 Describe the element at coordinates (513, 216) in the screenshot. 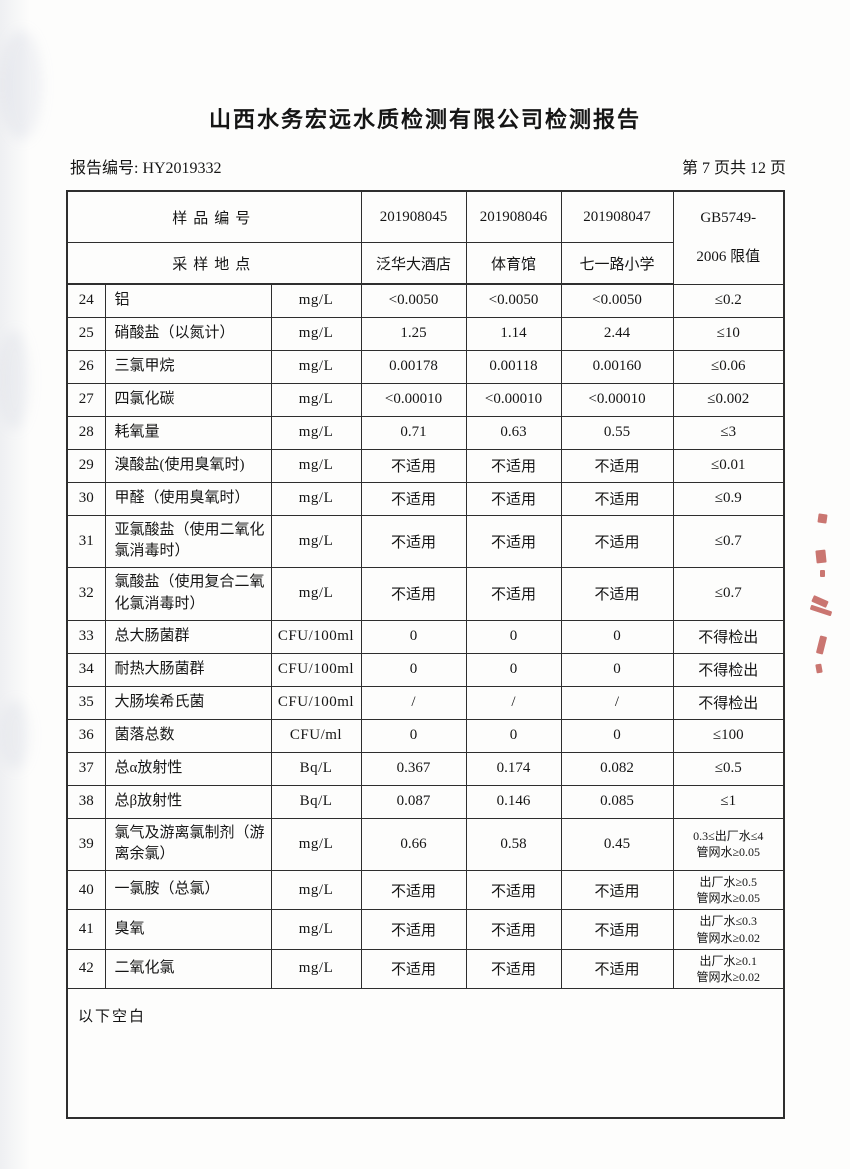

I see `sample-id-2: 201908046` at that location.